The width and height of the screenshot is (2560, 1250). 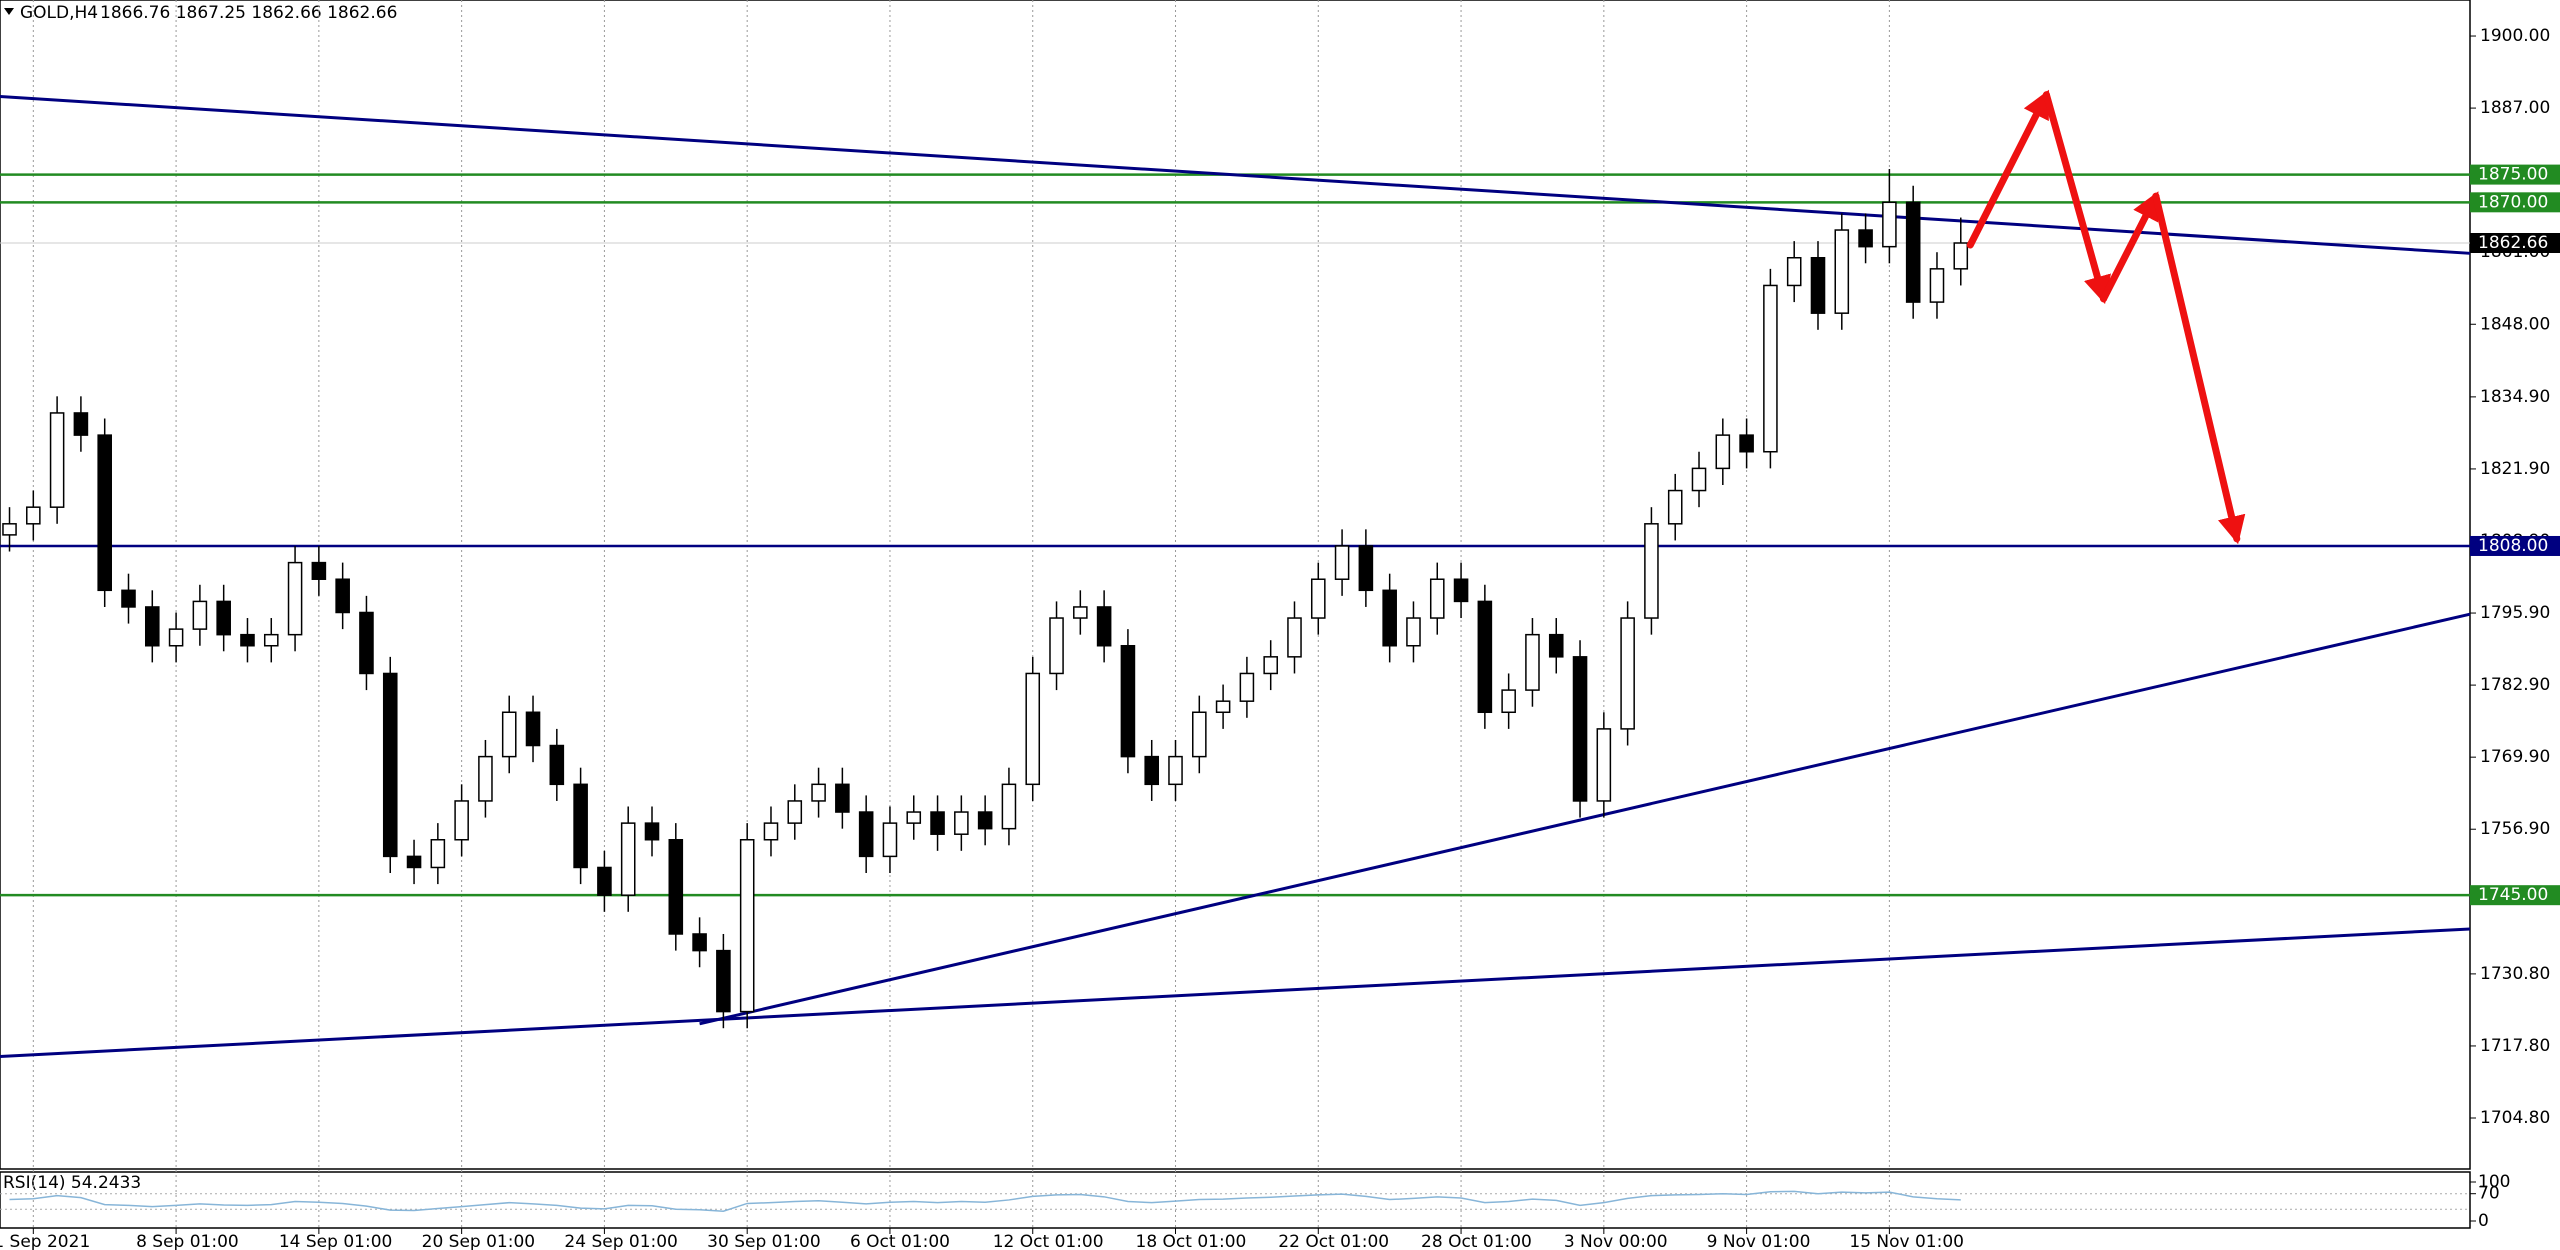 What do you see at coordinates (900, 1241) in the screenshot?
I see `x-tick-label: 6 Oct 01:00` at bounding box center [900, 1241].